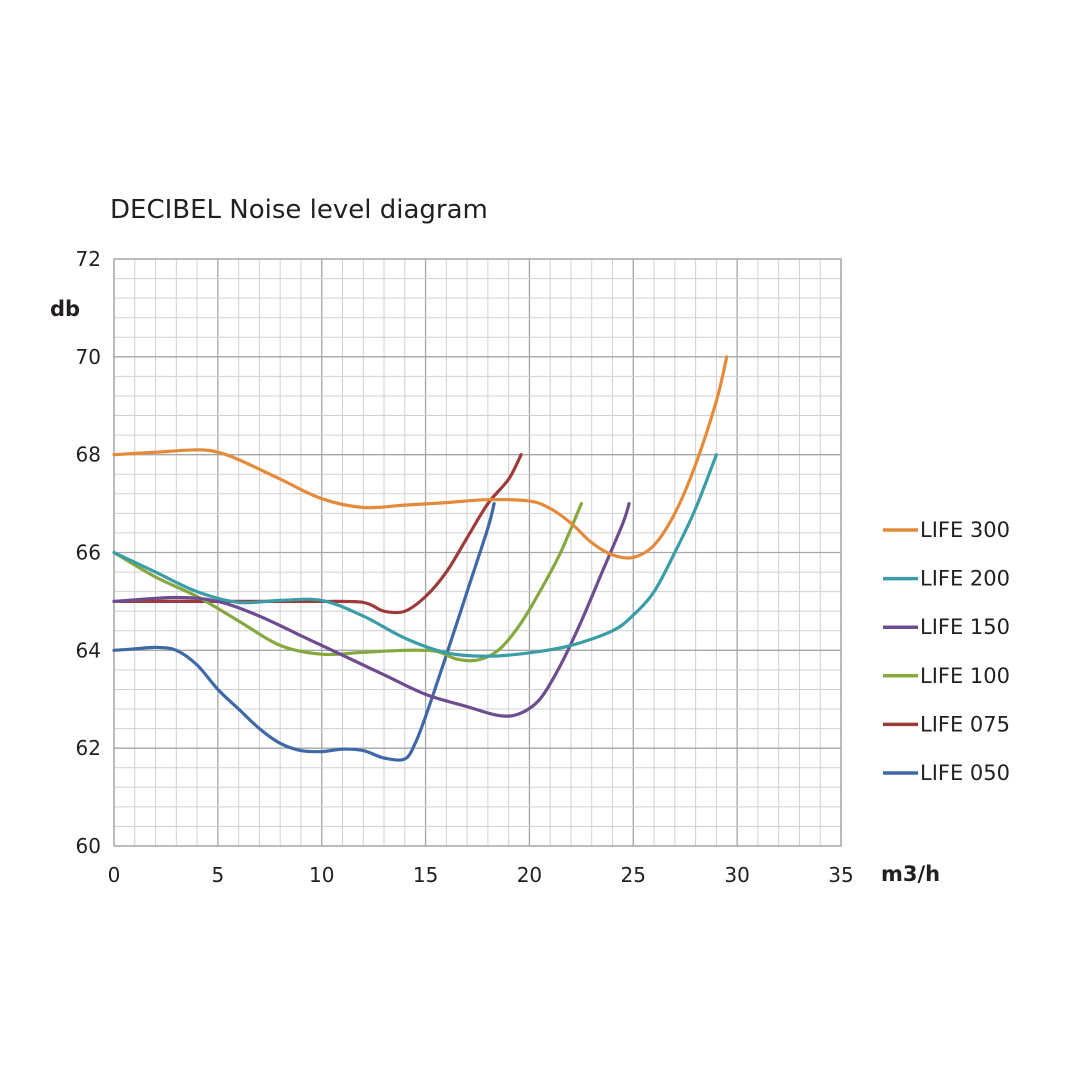  I want to click on y-tick-label: 64, so click(88, 650).